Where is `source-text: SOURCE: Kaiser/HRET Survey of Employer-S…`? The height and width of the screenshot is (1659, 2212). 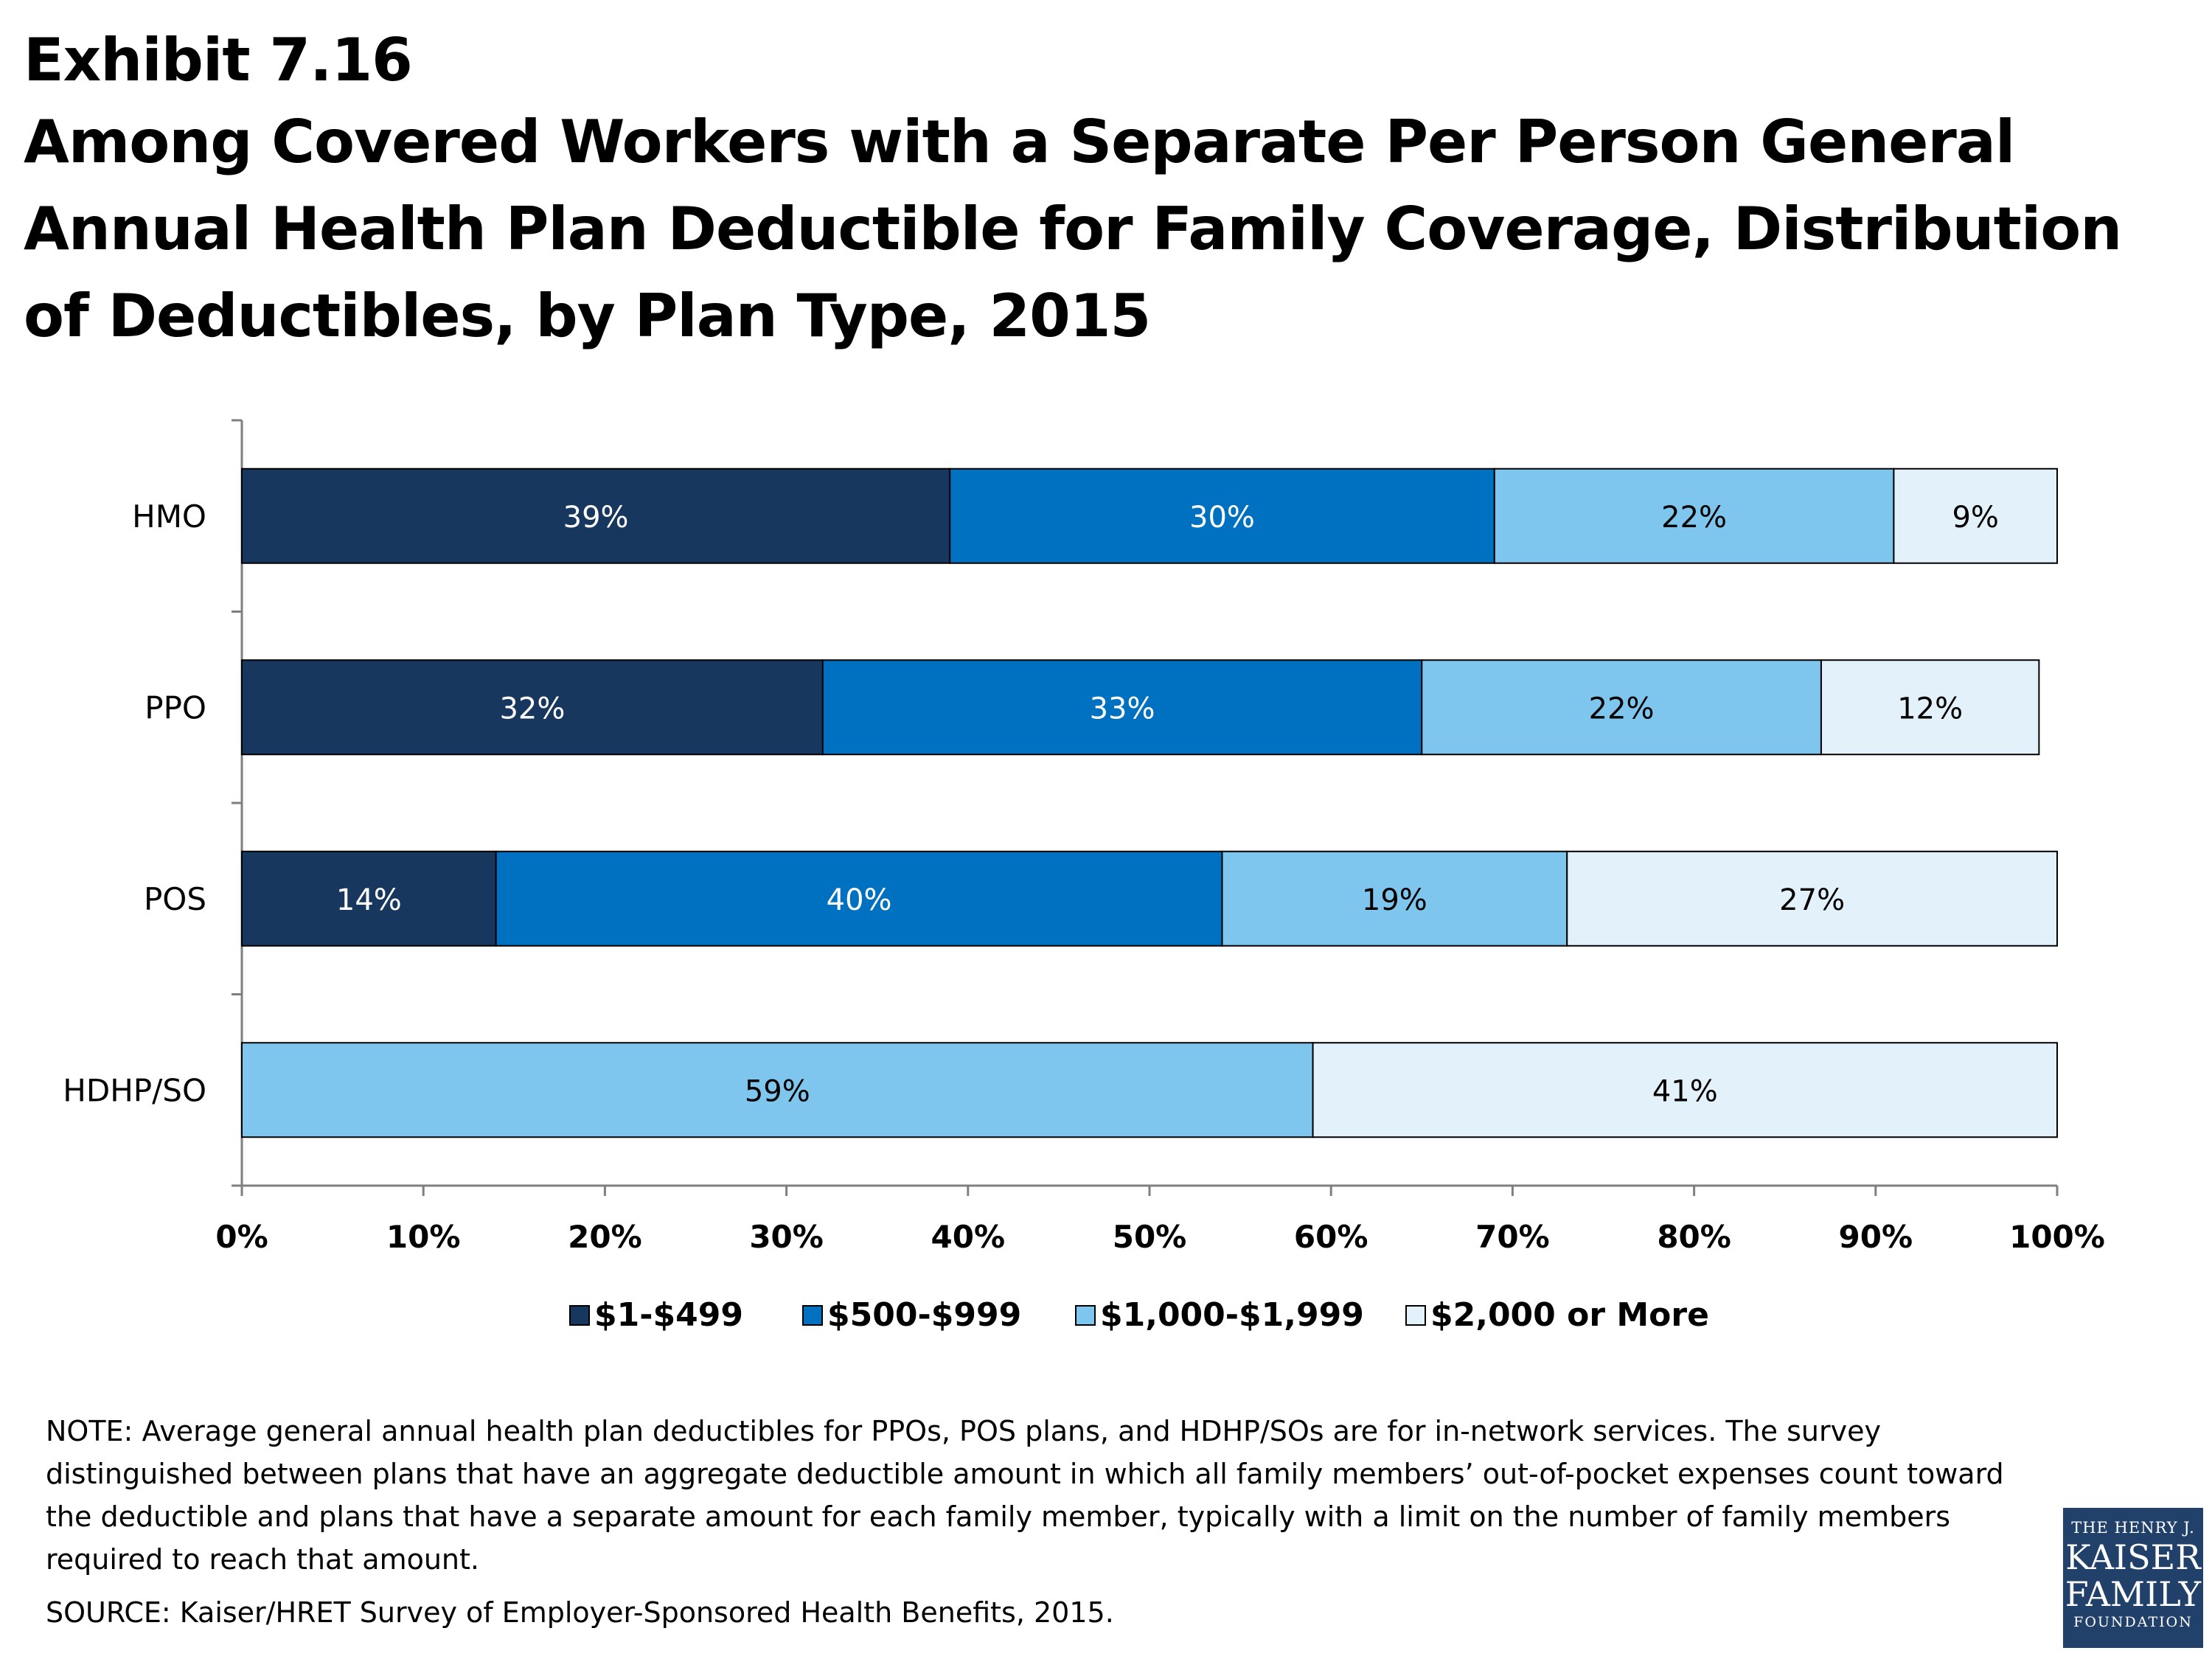 source-text: SOURCE: Kaiser/HRET Survey of Employer-S… is located at coordinates (580, 1612).